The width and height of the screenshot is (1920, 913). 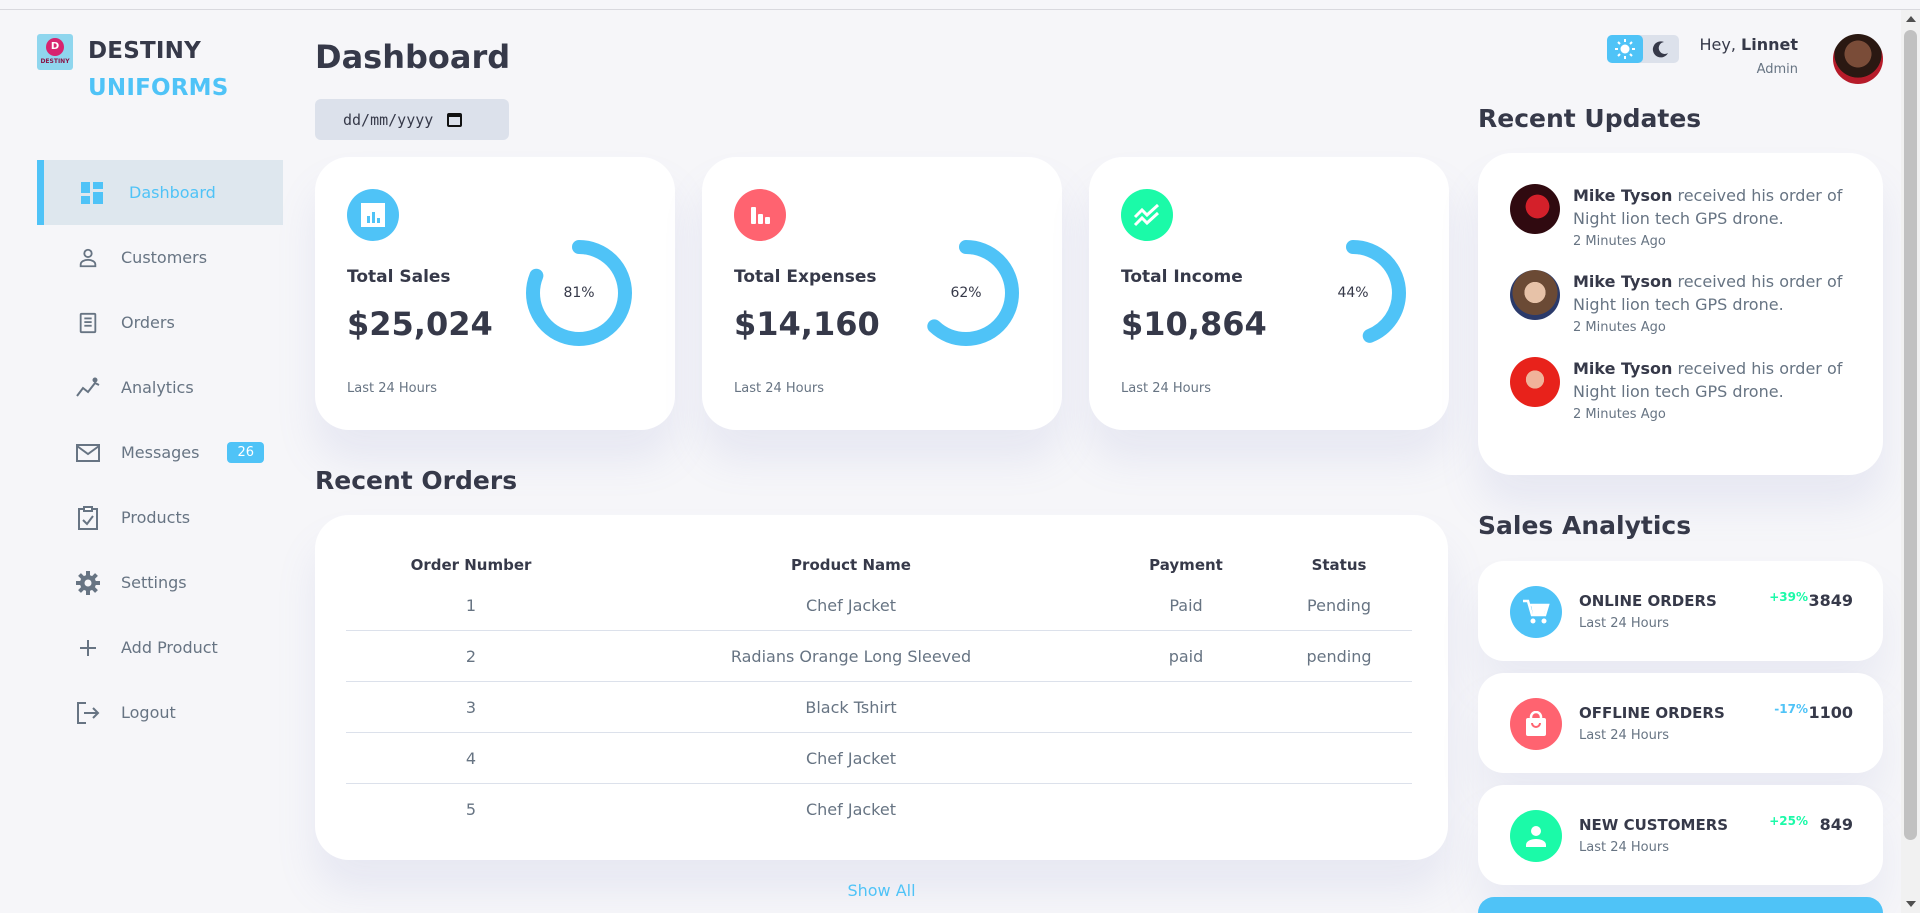 What do you see at coordinates (1182, 277) in the screenshot?
I see `card-title: Total Income` at bounding box center [1182, 277].